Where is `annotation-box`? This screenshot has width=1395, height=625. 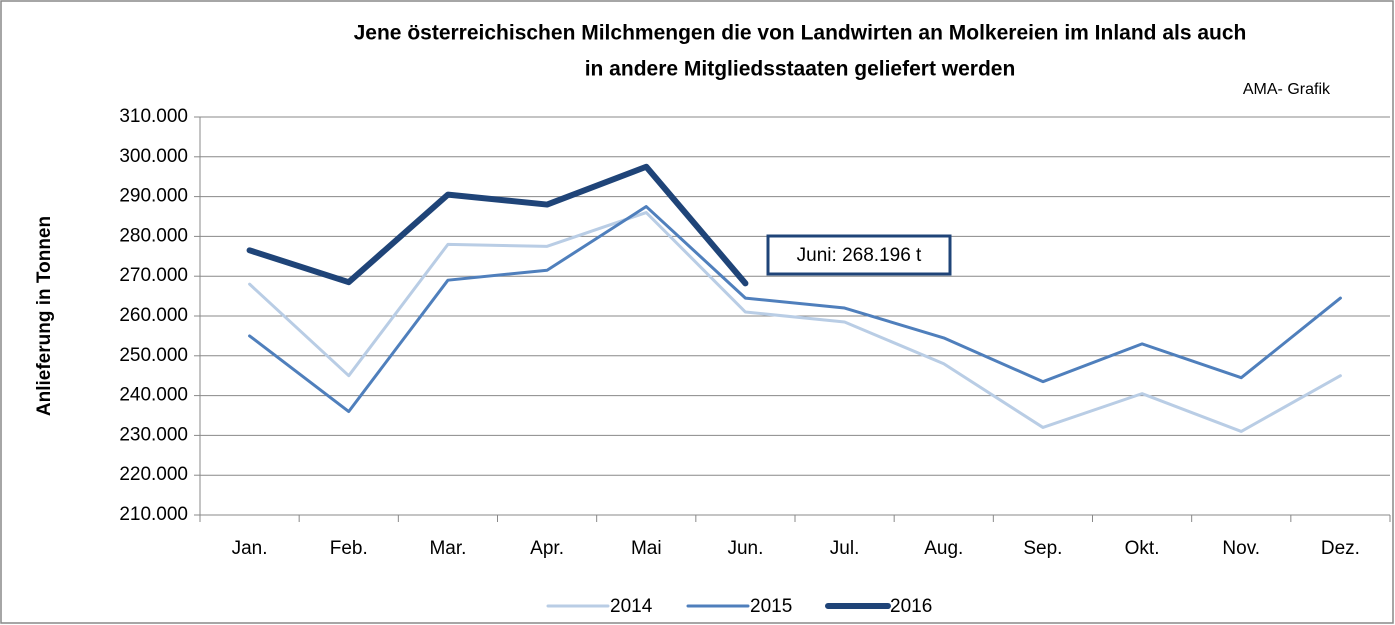 annotation-box is located at coordinates (859, 255).